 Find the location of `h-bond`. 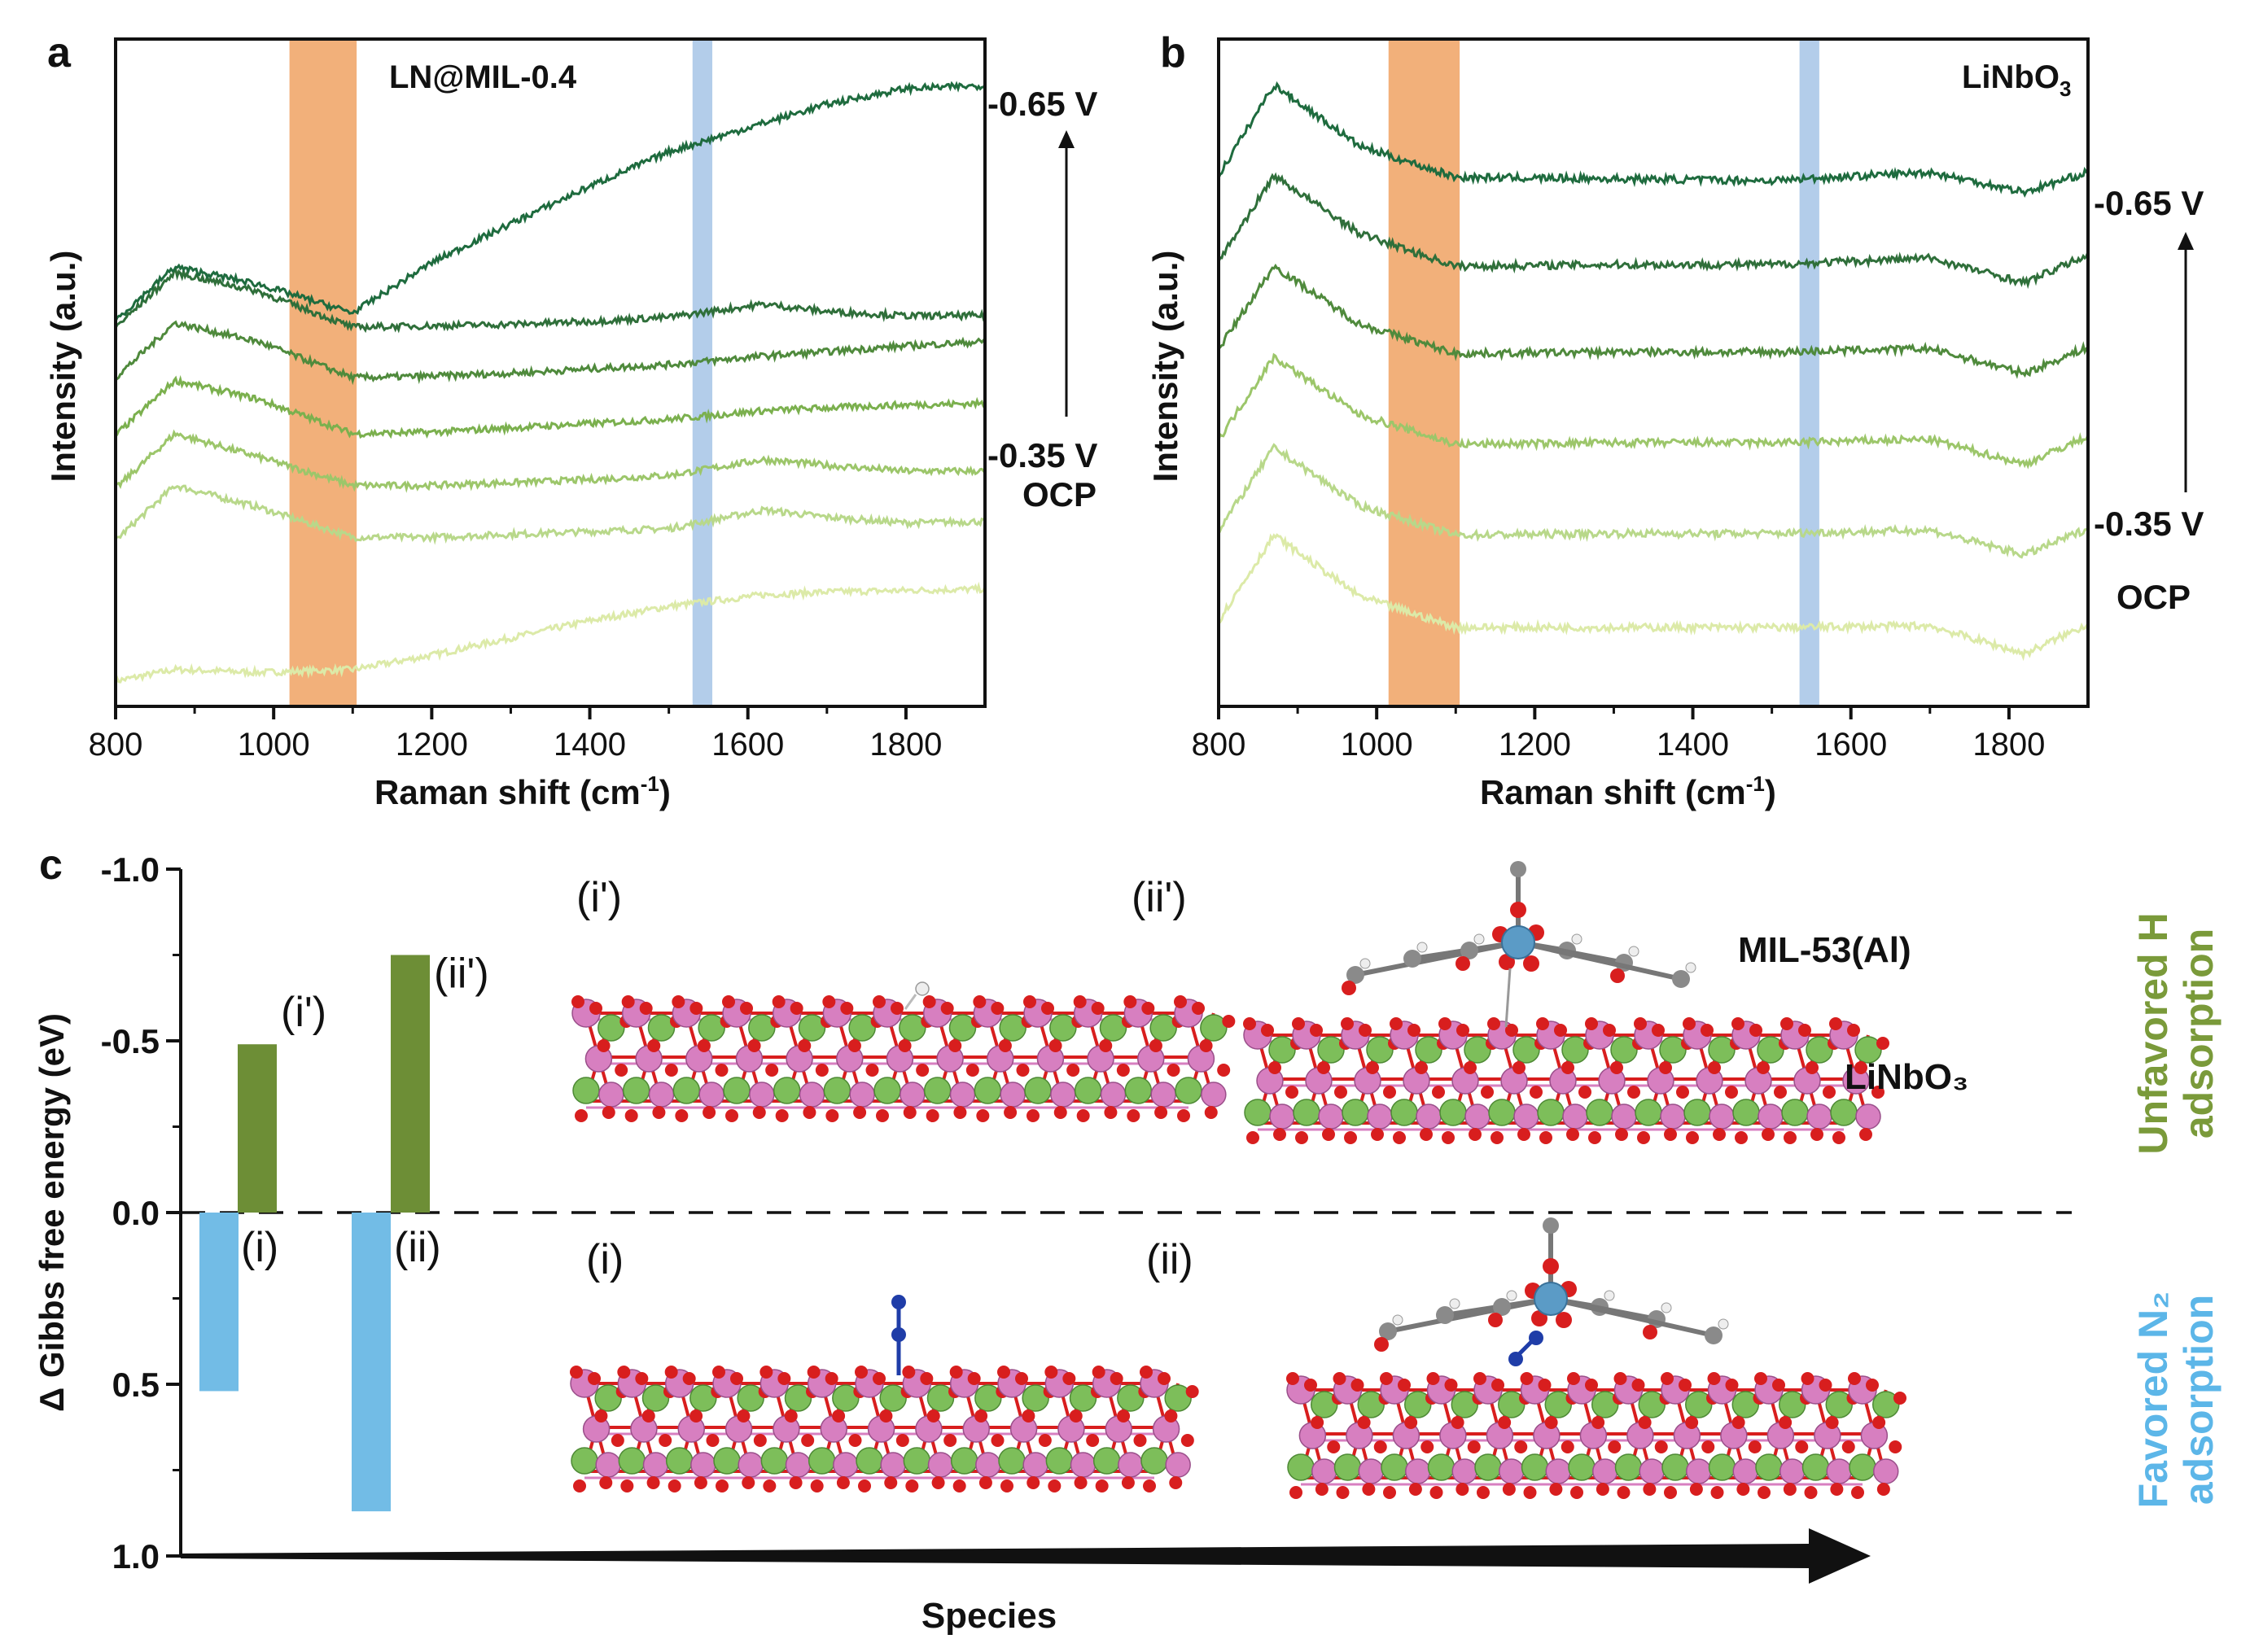

h-bond is located at coordinates (910, 1002).